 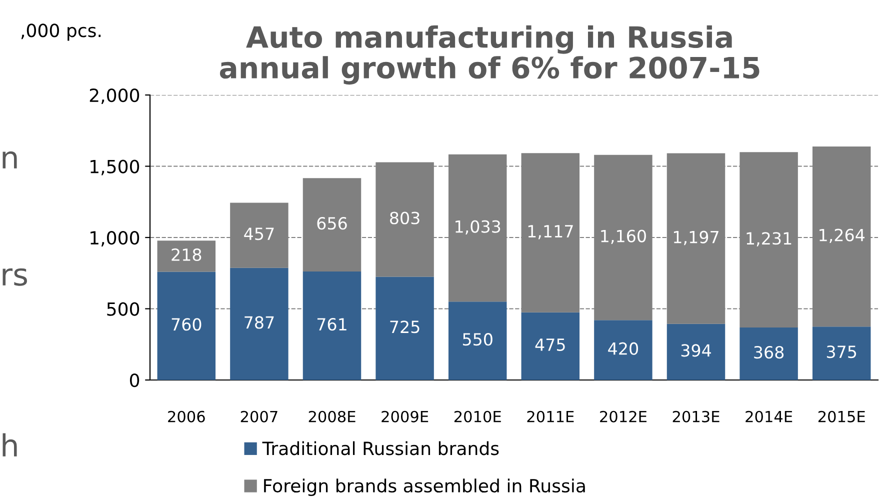 I want to click on data-label: 394, so click(x=696, y=350).